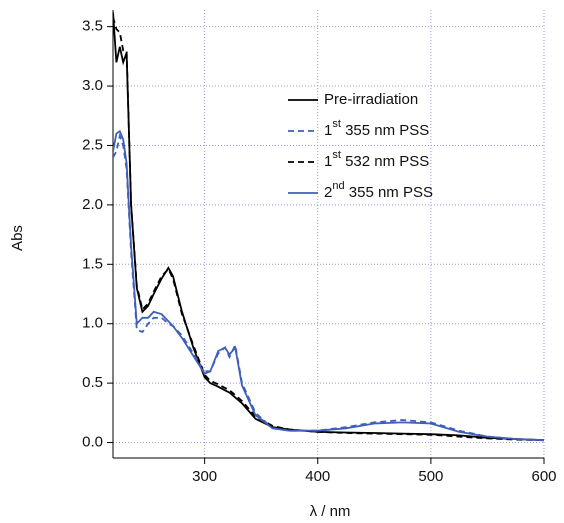  Describe the element at coordinates (430, 476) in the screenshot. I see `x-tick-label: 500` at that location.